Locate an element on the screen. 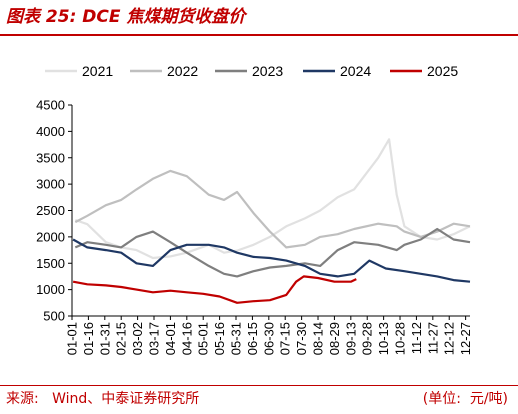 Image resolution: width=518 pixels, height=414 pixels. x-tick-label: 11-27 is located at coordinates (432, 338).